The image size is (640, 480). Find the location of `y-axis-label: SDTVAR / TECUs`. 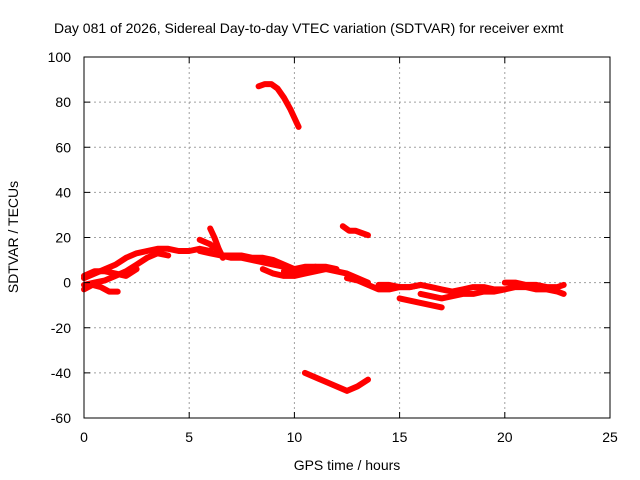

y-axis-label: SDTVAR / TECUs is located at coordinates (13, 237).